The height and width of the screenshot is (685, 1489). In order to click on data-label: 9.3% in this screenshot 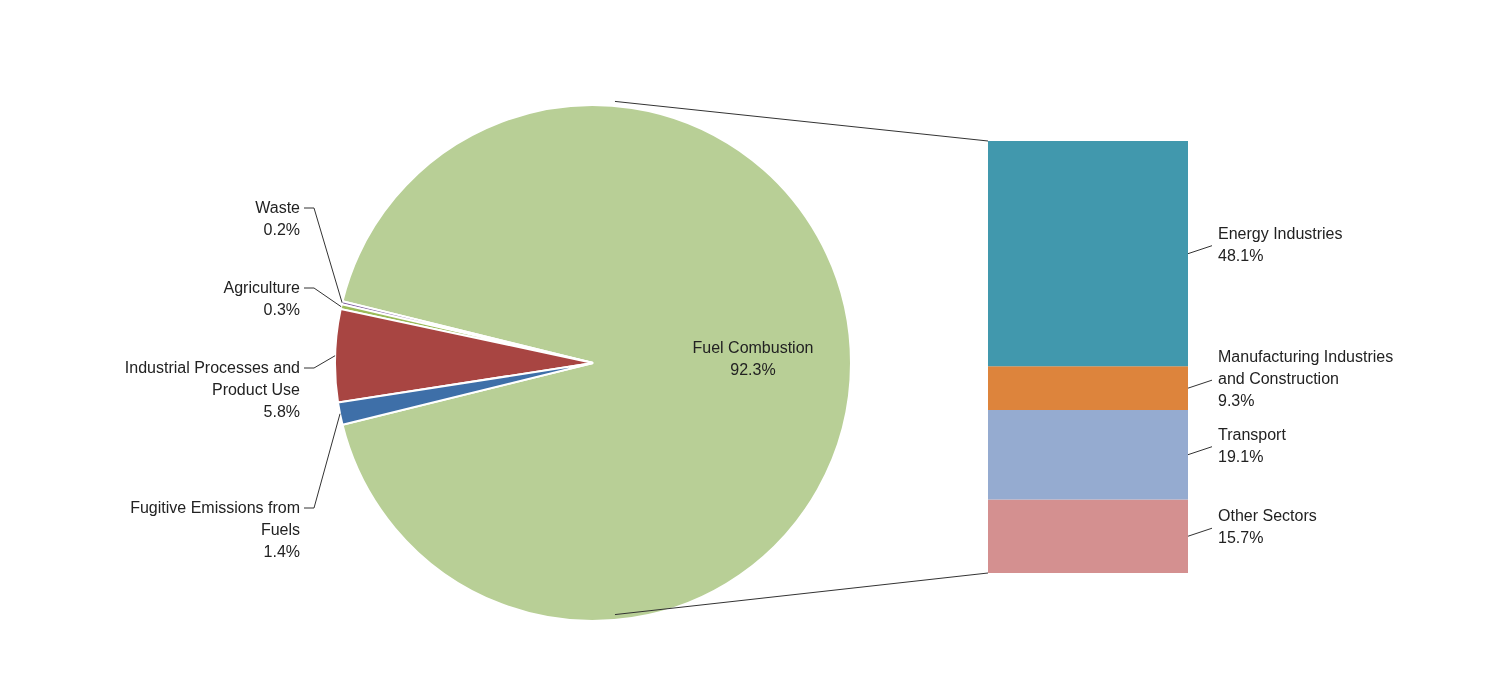, I will do `click(1236, 401)`.